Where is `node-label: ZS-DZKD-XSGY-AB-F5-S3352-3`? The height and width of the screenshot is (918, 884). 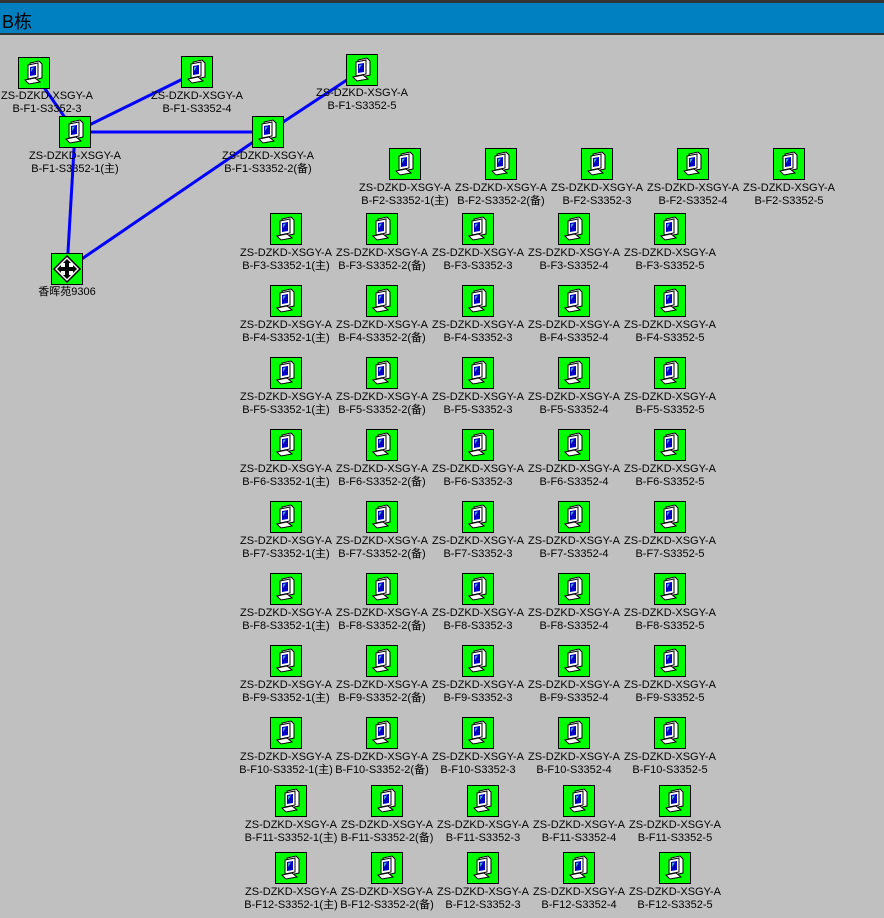
node-label: ZS-DZKD-XSGY-AB-F5-S3352-3 is located at coordinates (478, 403).